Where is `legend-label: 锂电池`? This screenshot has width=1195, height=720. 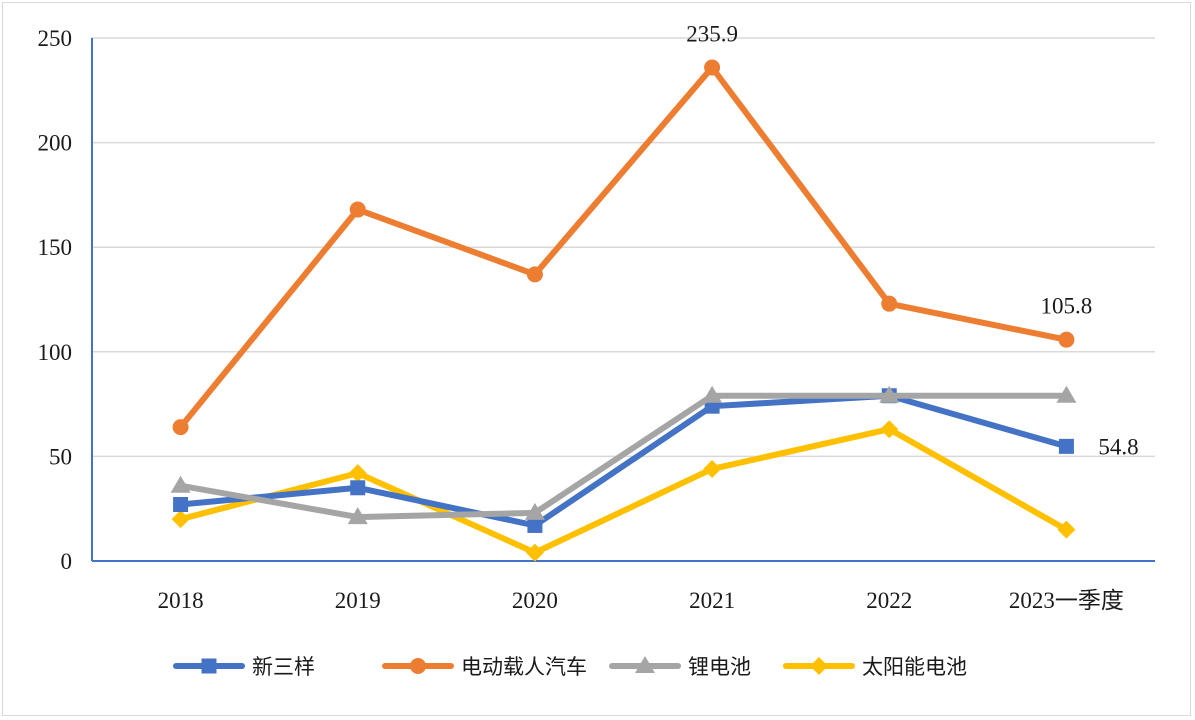
legend-label: 锂电池 is located at coordinates (719, 667).